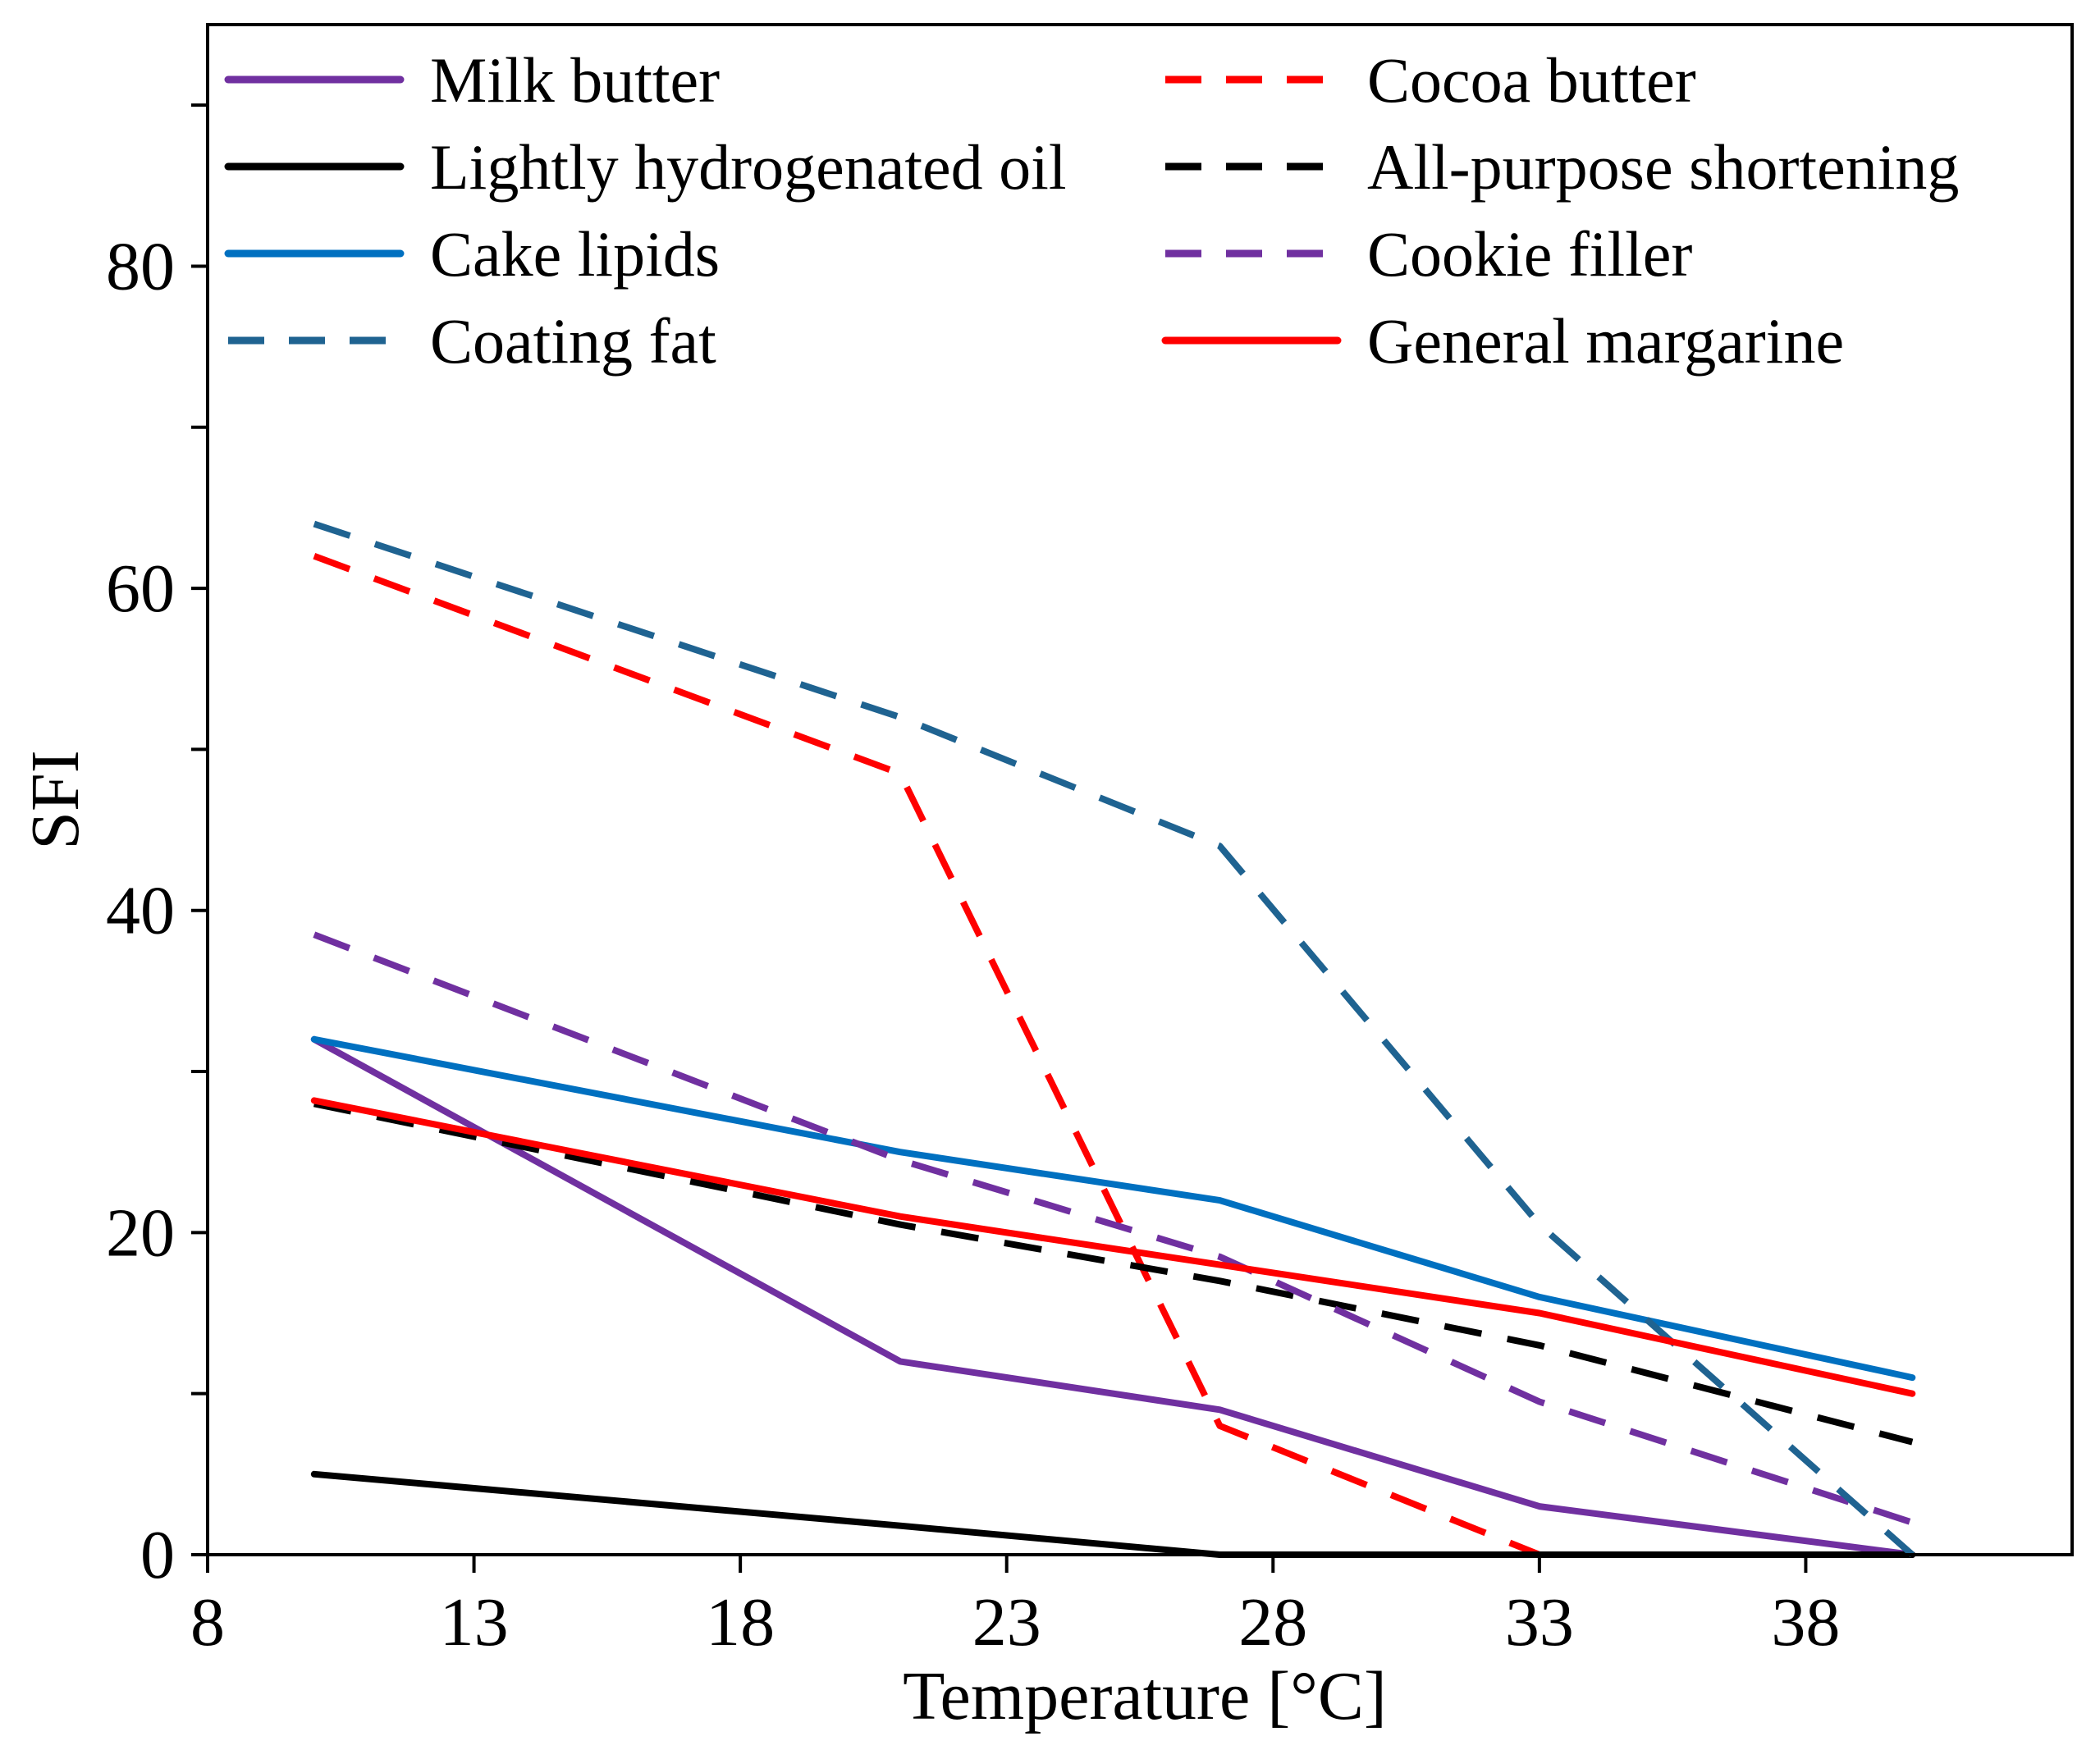 The image size is (2100, 1759). Describe the element at coordinates (740, 1623) in the screenshot. I see `x-tick-label: 18` at that location.